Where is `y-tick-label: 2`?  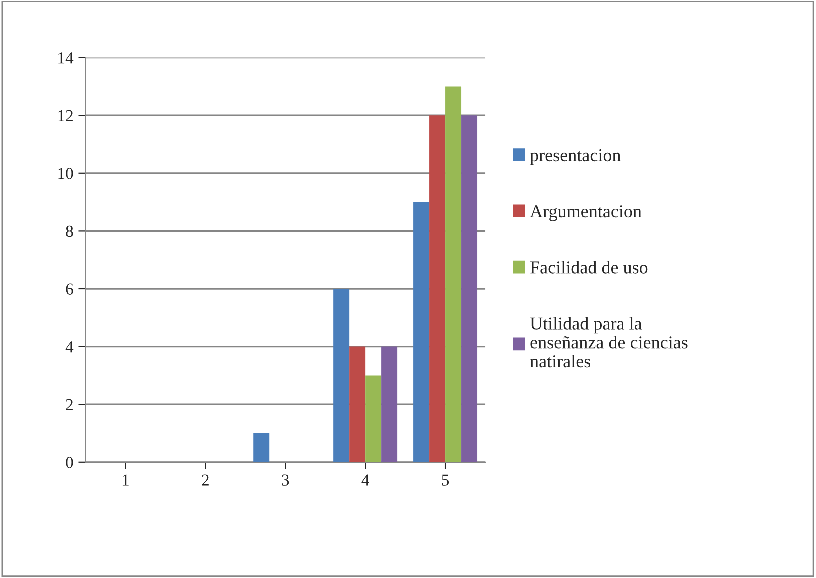 y-tick-label: 2 is located at coordinates (69, 404).